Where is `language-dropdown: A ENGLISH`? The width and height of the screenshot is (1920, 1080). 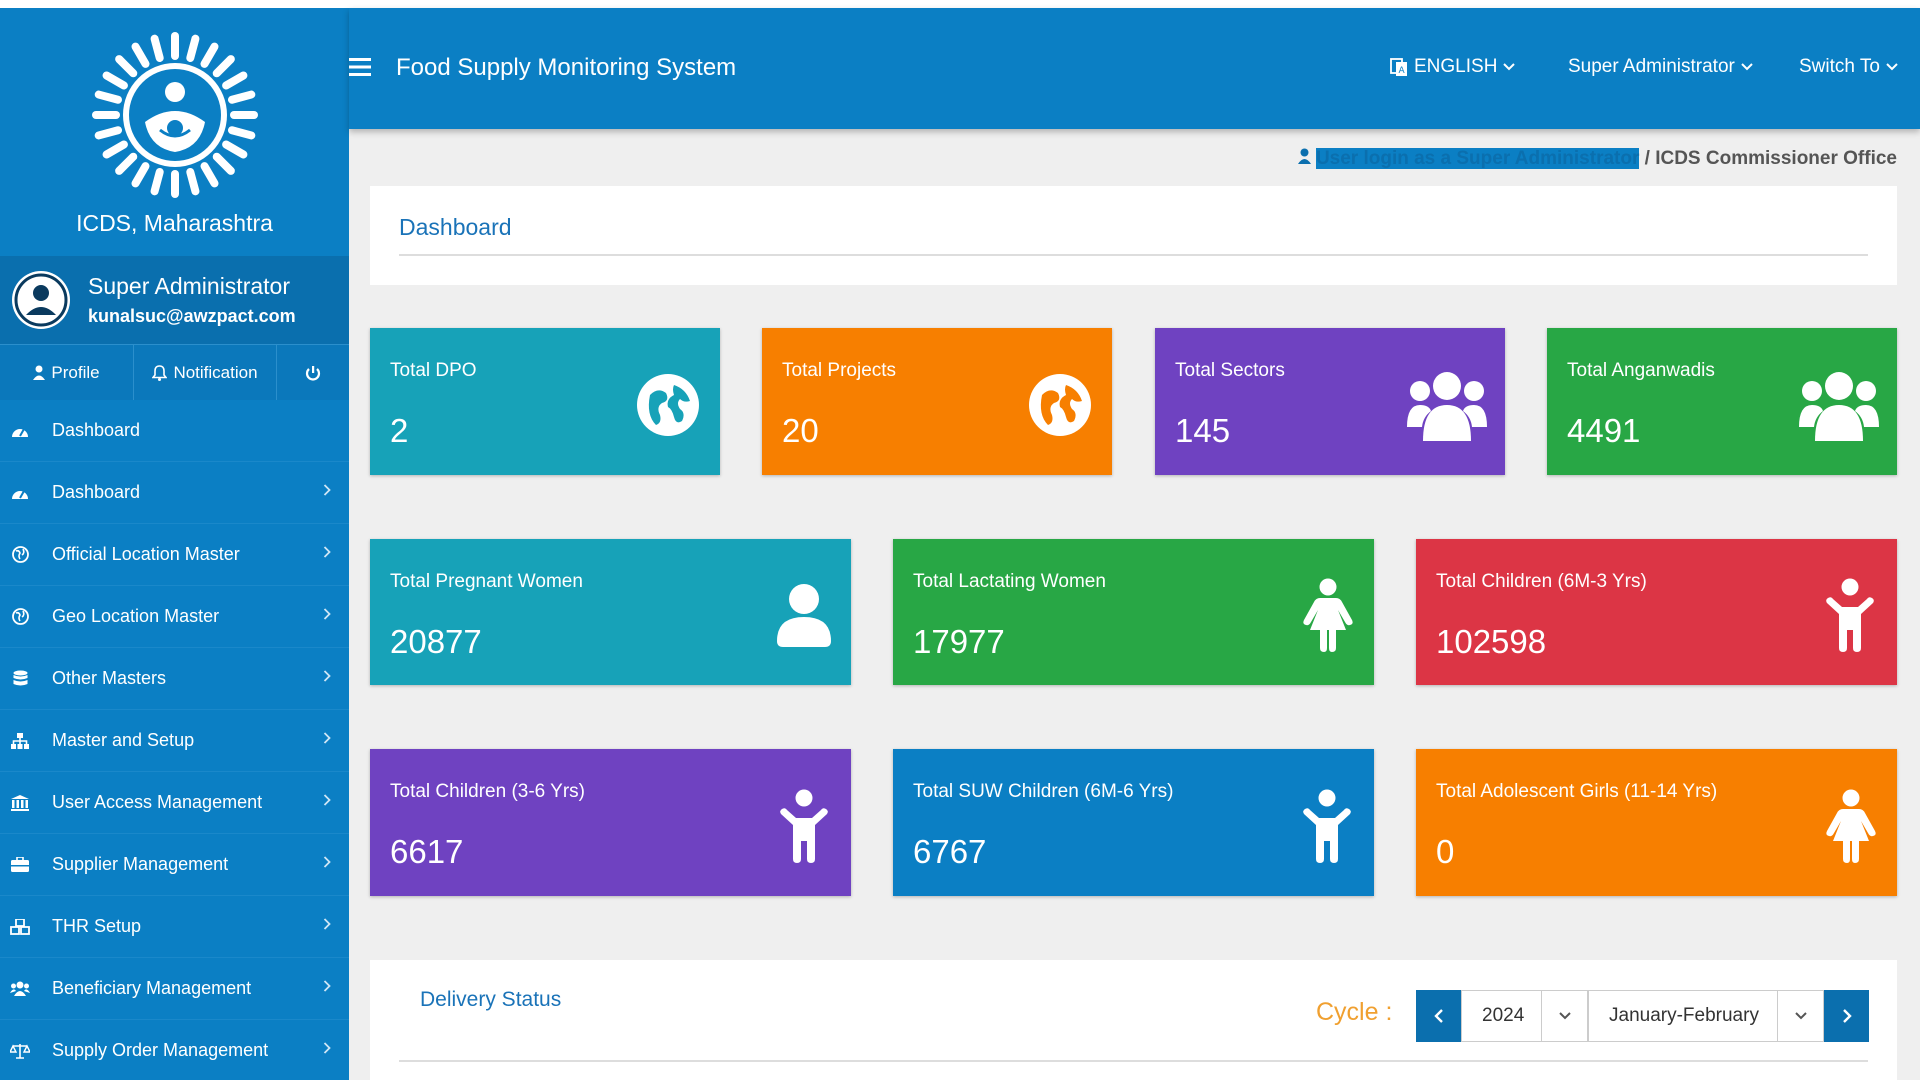 language-dropdown: A ENGLISH is located at coordinates (1453, 67).